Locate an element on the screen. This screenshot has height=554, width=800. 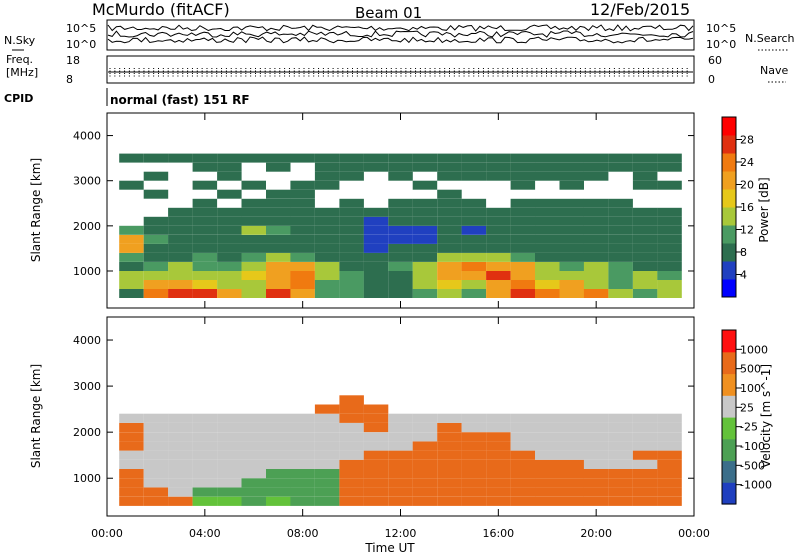
cpid-text: normal (fast) 151 RF is located at coordinates (180, 100).